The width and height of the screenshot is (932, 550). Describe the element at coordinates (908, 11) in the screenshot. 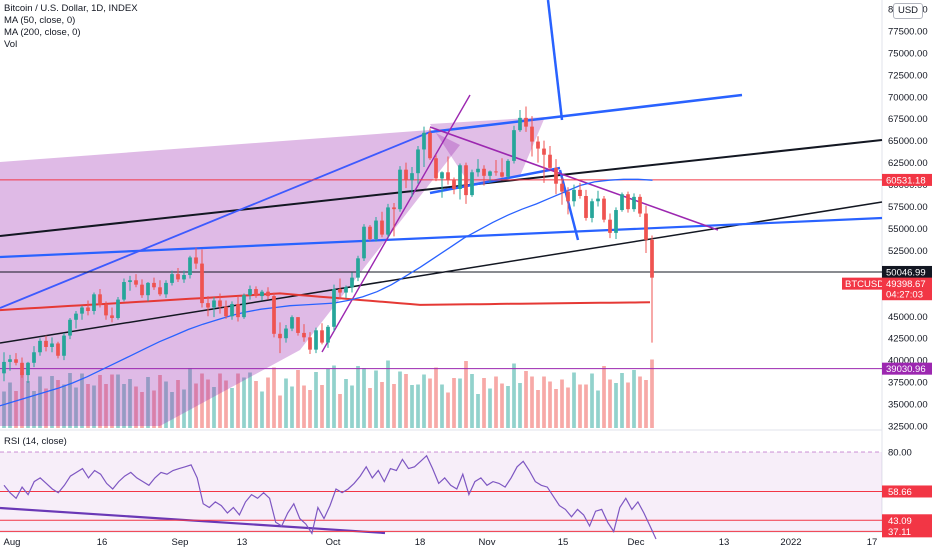

I see `currency-button: USD` at that location.